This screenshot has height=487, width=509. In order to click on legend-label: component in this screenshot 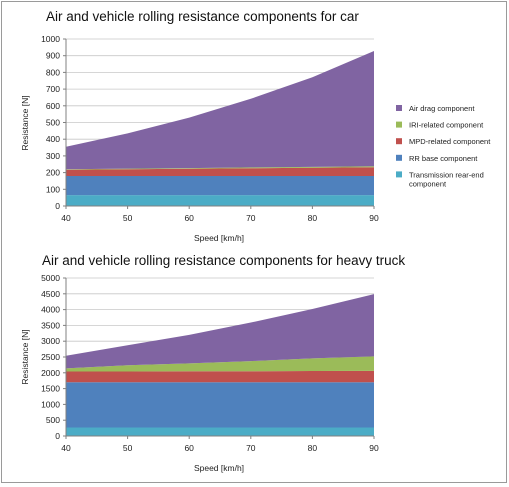, I will do `click(428, 183)`.